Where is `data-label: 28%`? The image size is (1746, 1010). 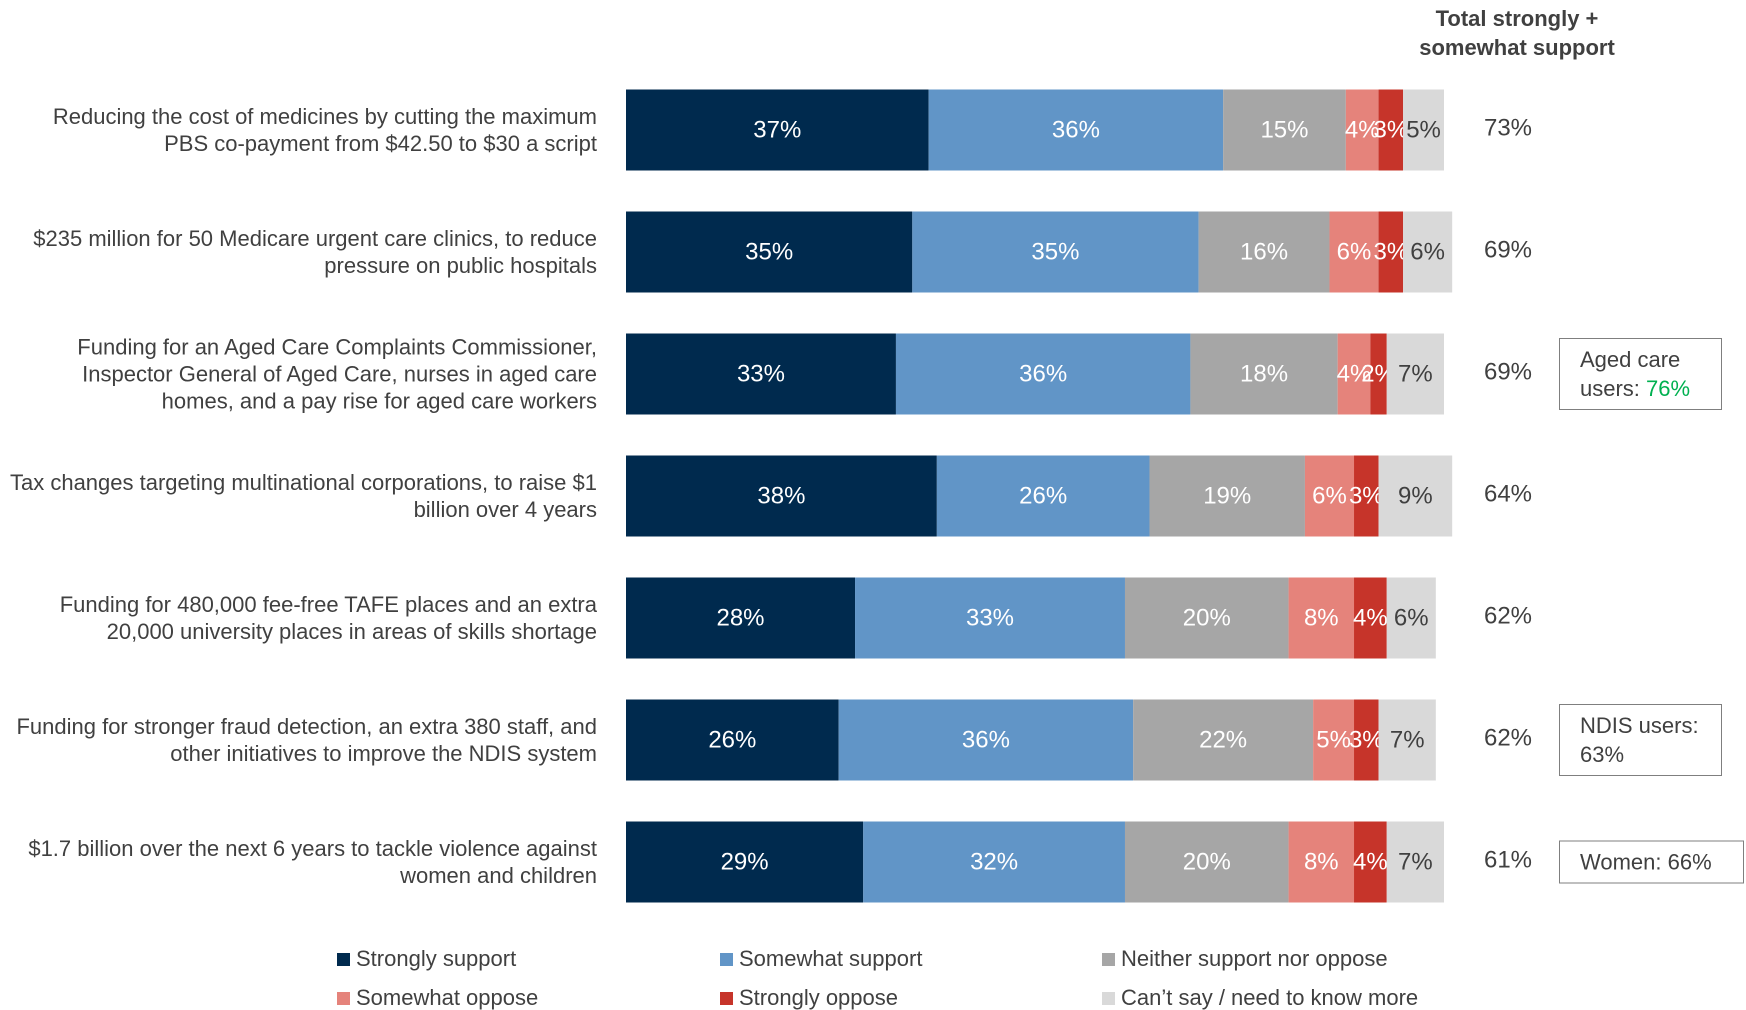 data-label: 28% is located at coordinates (740, 618).